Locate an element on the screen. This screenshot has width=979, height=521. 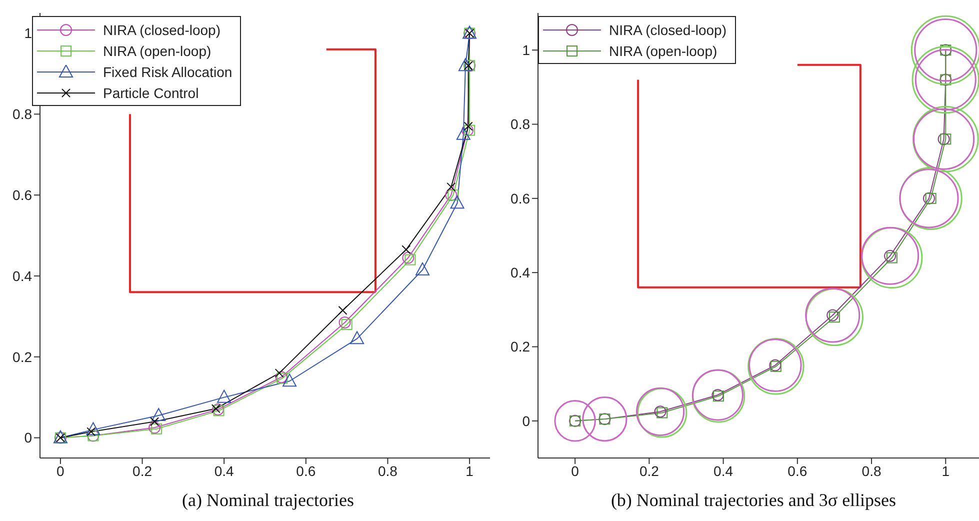
x-axis-title: (a) Nominal trajectories is located at coordinates (268, 500).